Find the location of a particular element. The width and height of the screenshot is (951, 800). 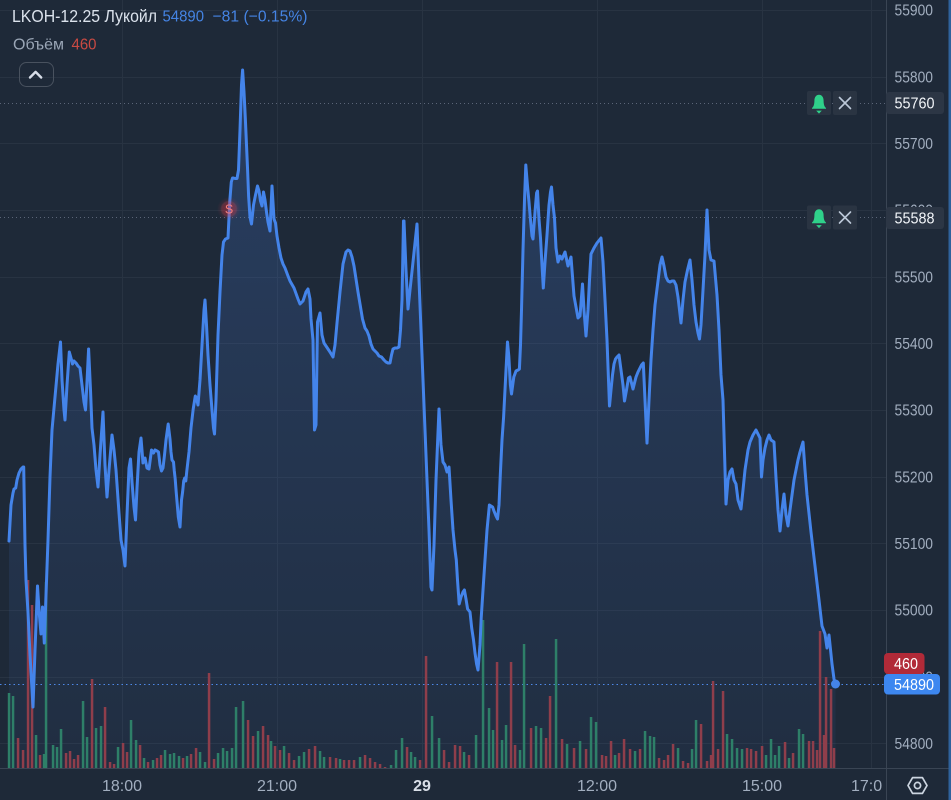

svg-text: 55900 is located at coordinates (914, 11).